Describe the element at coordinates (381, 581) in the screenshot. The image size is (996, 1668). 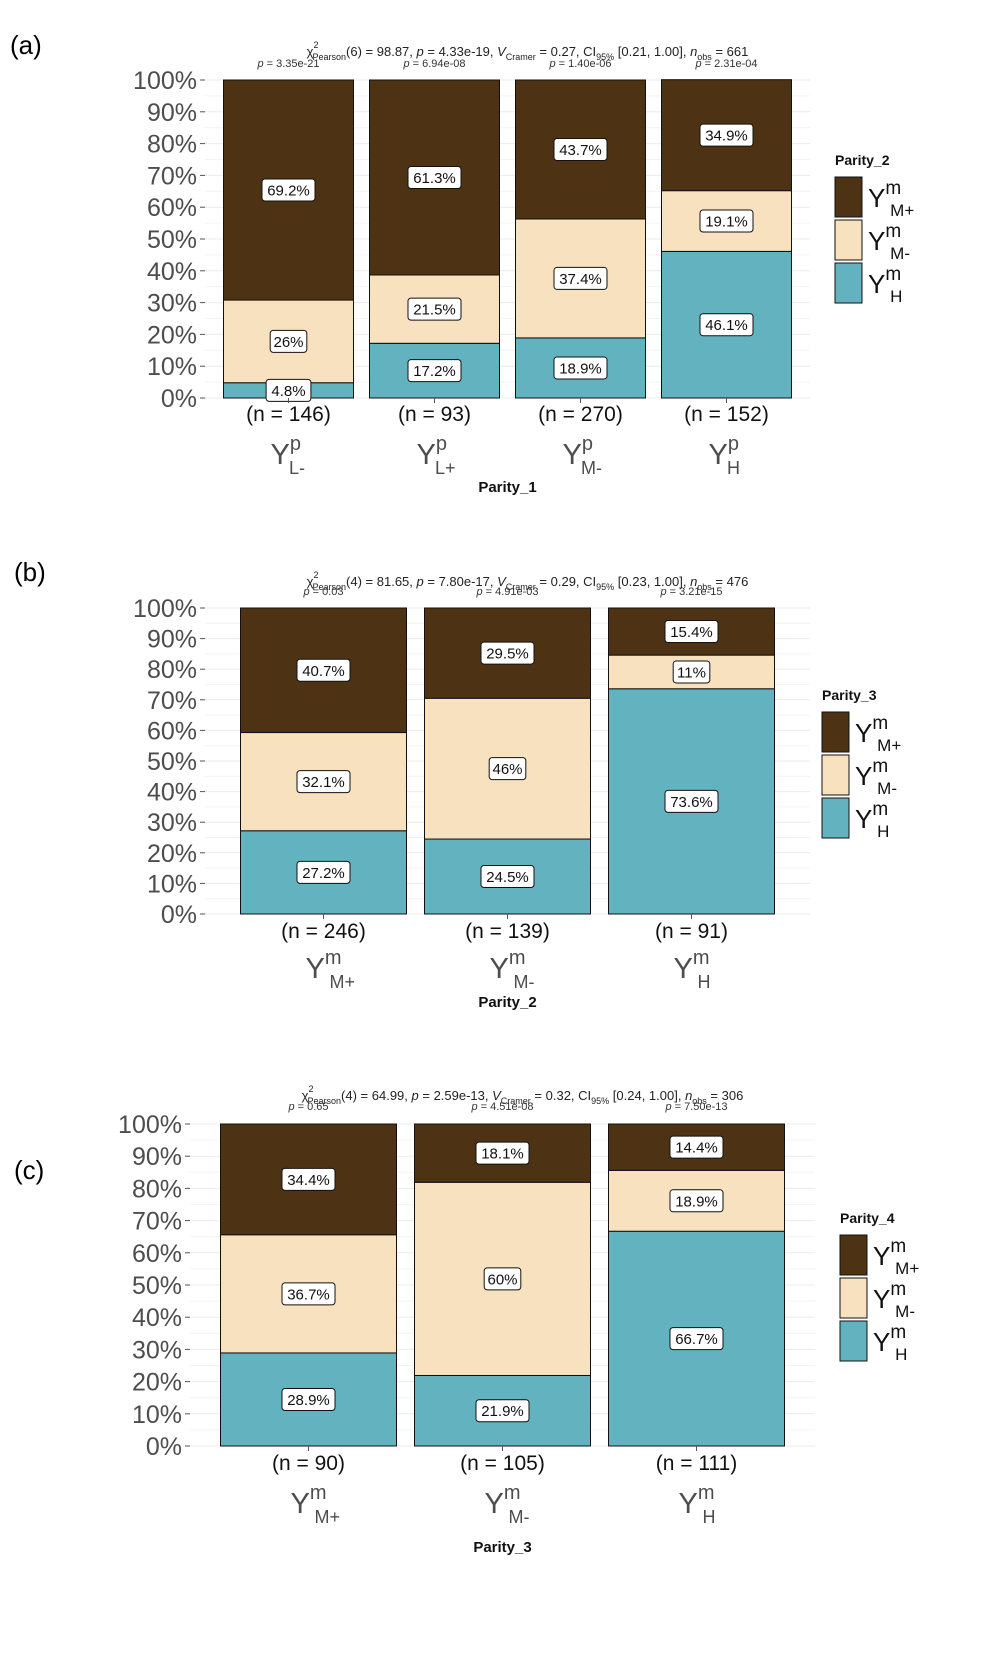
I see `stat-chi-value: (4) = 81.65,` at that location.